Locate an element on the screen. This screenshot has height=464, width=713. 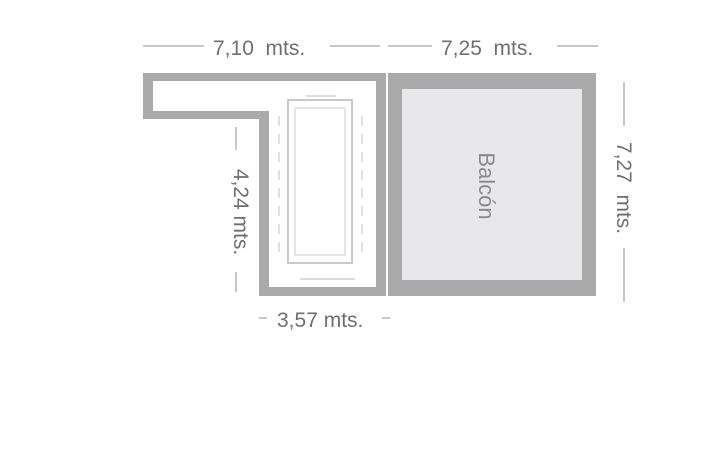
dimension-label-left-inner: 4,24 mts. is located at coordinates (240, 212).